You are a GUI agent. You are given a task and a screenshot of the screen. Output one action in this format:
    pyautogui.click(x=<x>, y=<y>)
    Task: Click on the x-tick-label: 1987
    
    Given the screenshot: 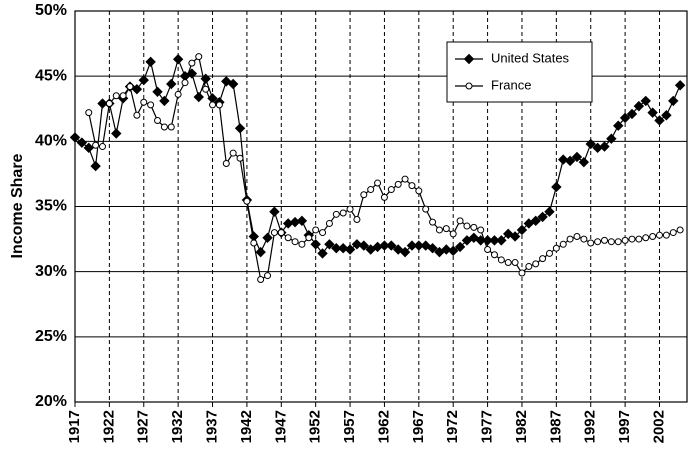 What is the action you would take?
    pyautogui.click(x=555, y=426)
    